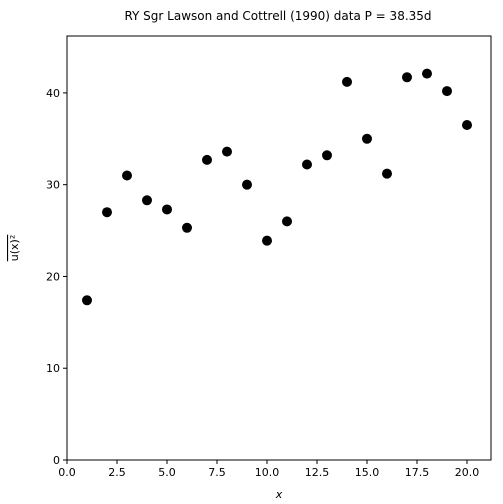 The height and width of the screenshot is (504, 503). Describe the element at coordinates (53, 93) in the screenshot. I see `y-tick-label: 40` at that location.